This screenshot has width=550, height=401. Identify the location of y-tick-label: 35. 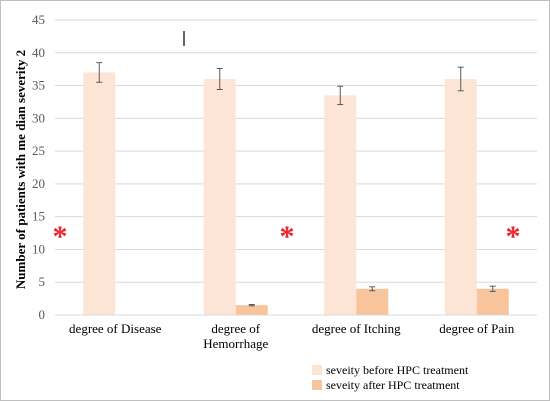
(38, 85).